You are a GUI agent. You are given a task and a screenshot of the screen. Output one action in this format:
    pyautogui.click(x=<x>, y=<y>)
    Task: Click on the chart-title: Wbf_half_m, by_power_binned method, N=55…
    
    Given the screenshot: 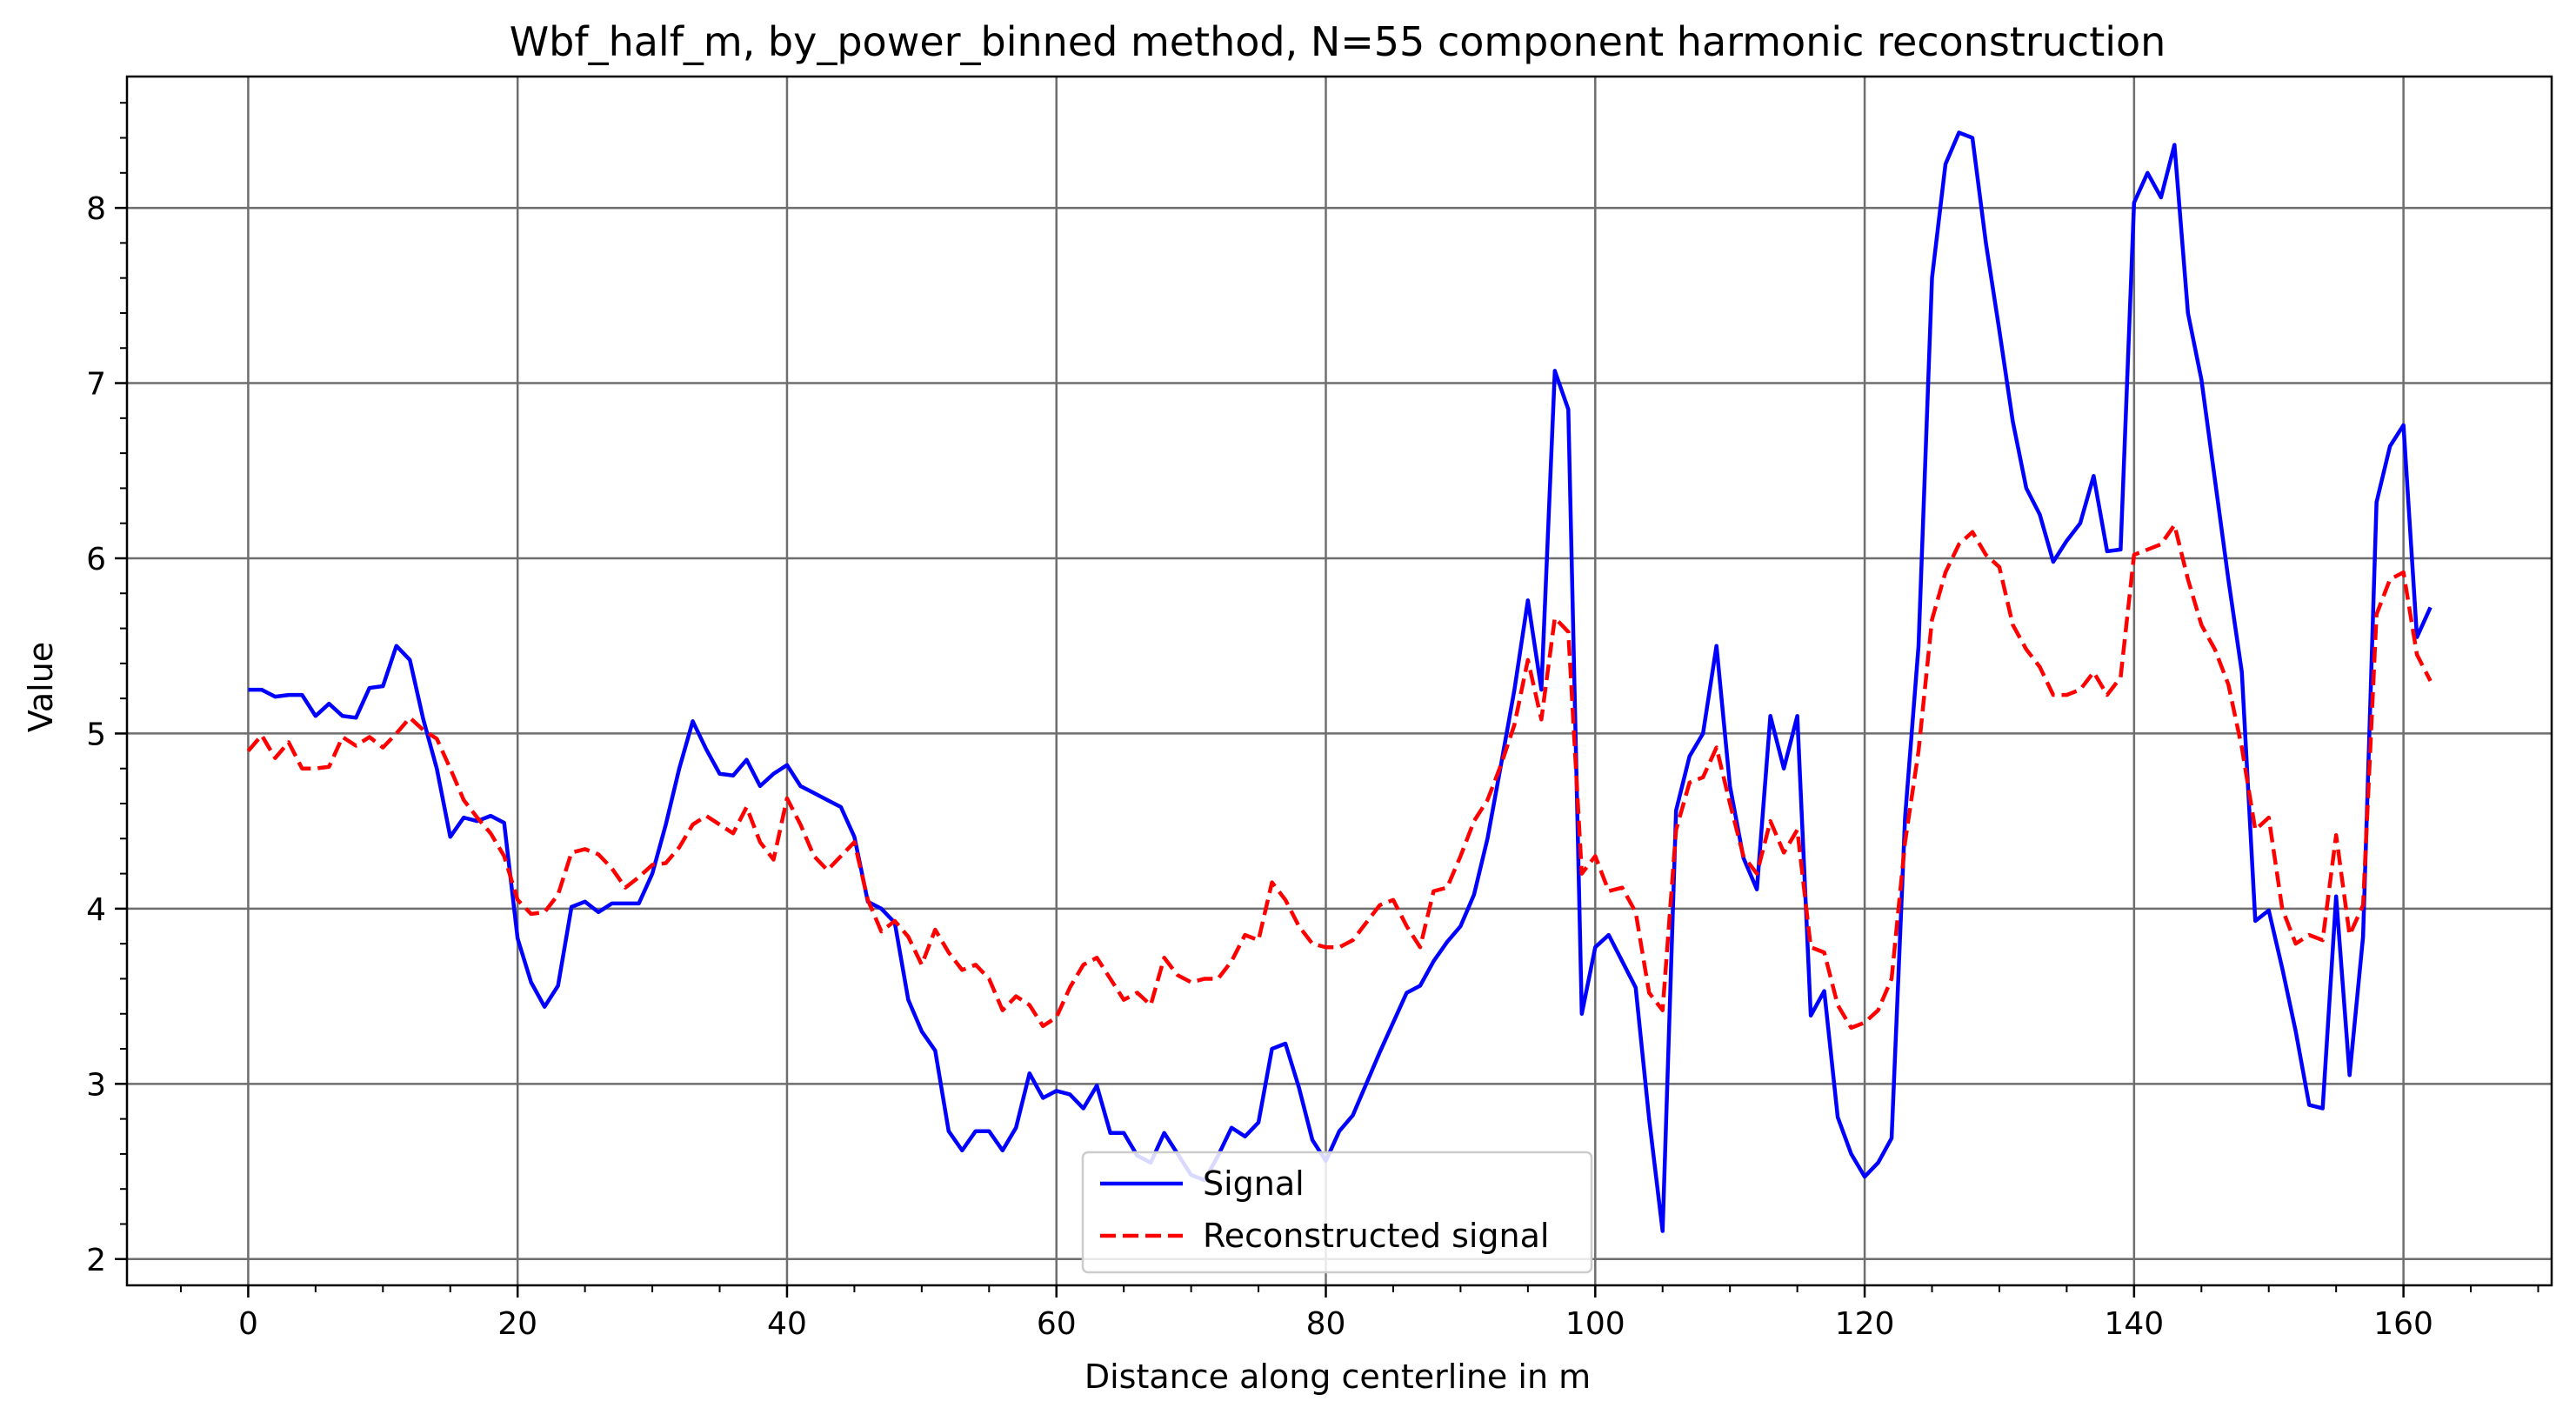 What is the action you would take?
    pyautogui.click(x=1338, y=41)
    